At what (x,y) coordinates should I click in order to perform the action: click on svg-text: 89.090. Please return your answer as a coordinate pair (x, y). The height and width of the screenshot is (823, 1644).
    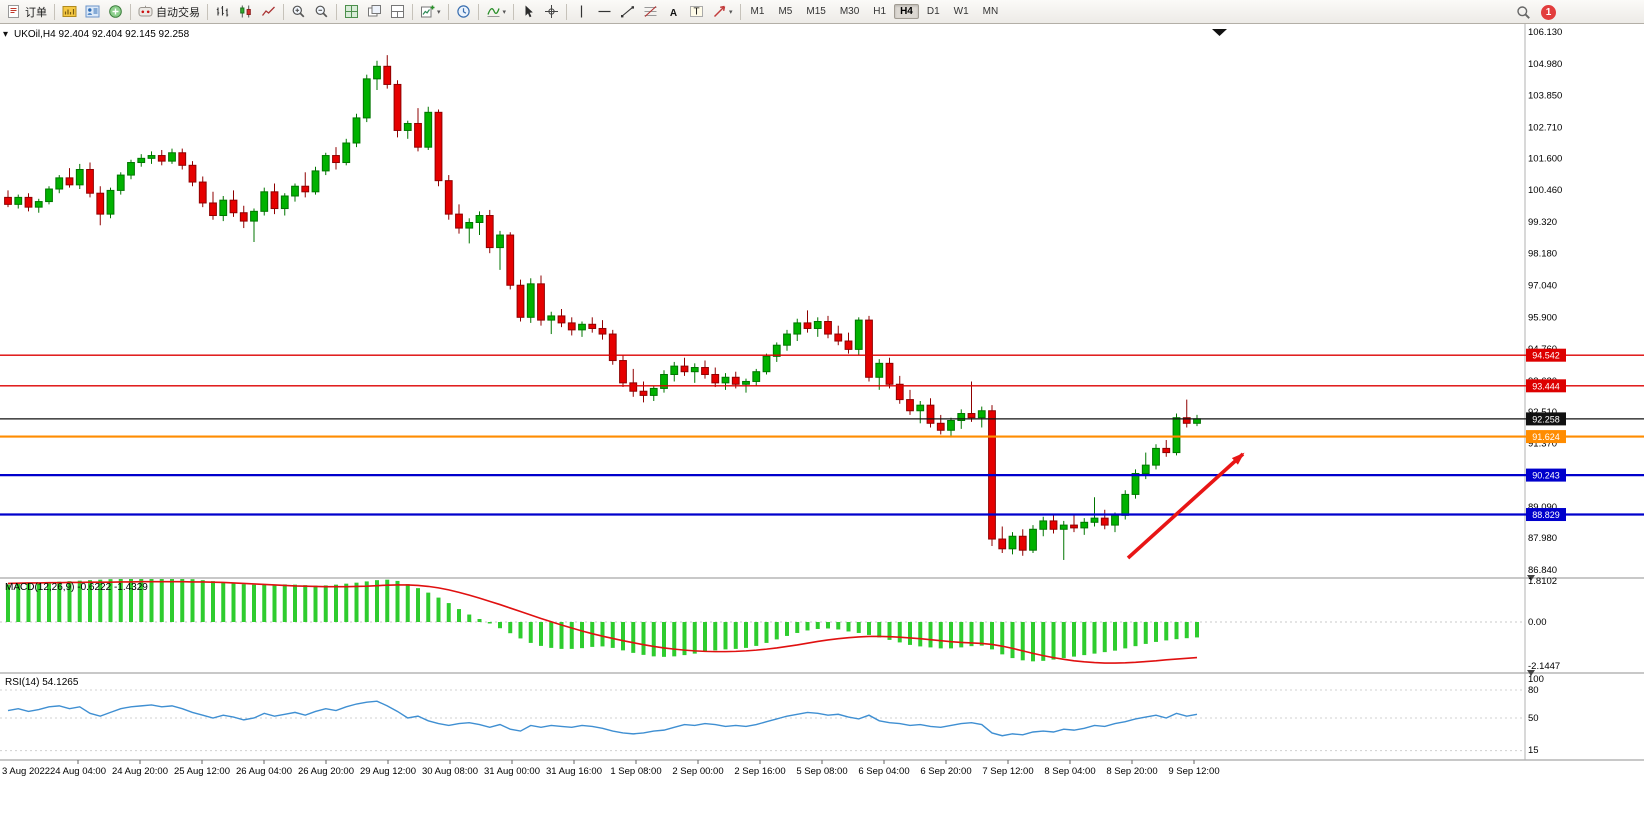
    Looking at the image, I should click on (1542, 507).